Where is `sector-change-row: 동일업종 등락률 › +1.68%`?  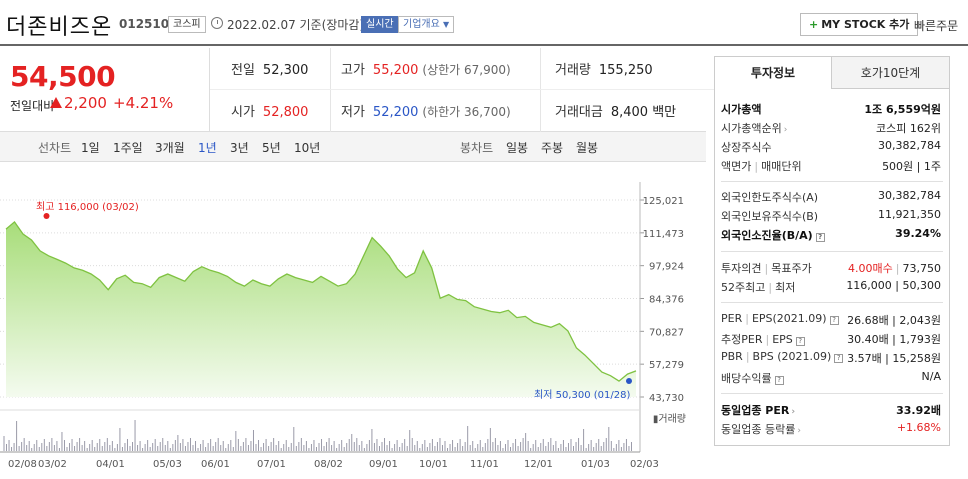
sector-change-row: 동일업종 등락률 › +1.68% is located at coordinates (831, 428).